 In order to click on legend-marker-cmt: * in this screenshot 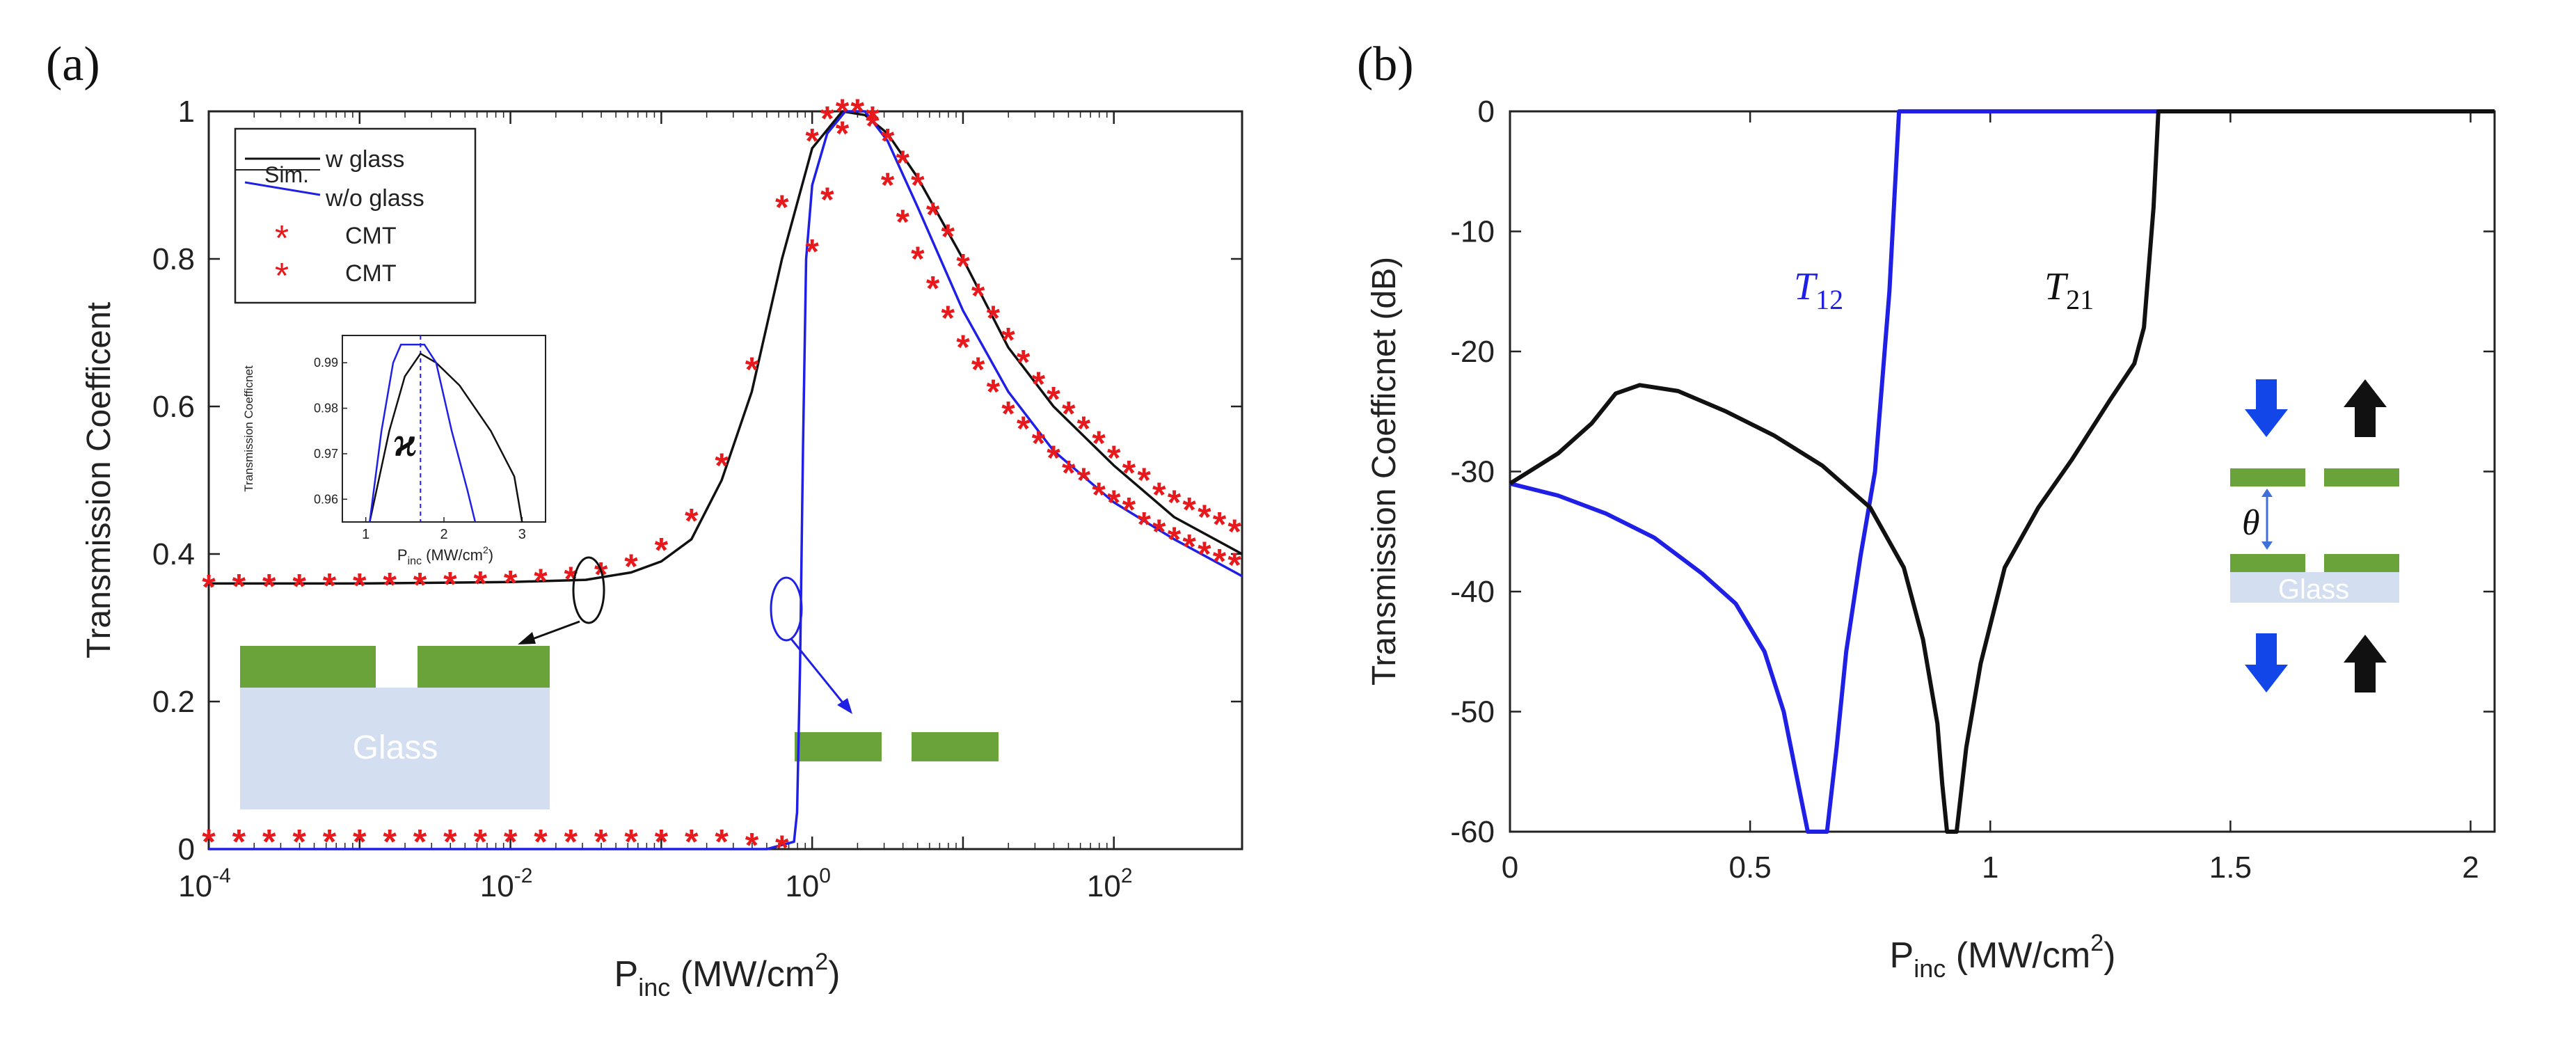, I will do `click(282, 239)`.